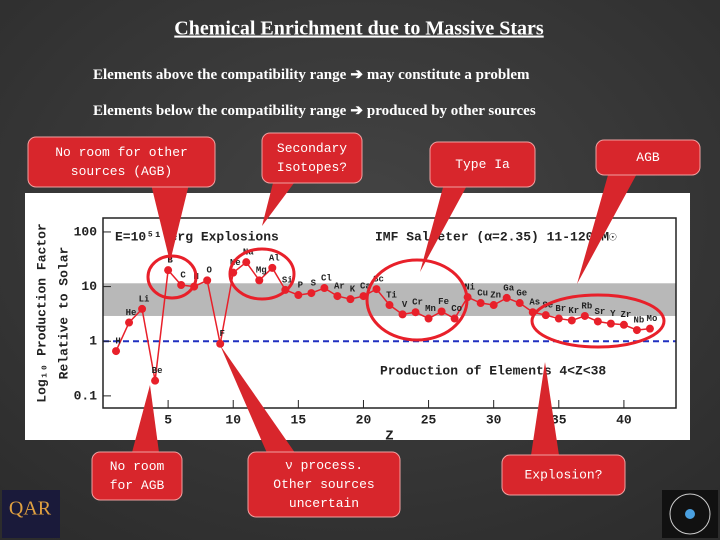 This screenshot has width=720, height=540. I want to click on point-label: F, so click(222, 334).